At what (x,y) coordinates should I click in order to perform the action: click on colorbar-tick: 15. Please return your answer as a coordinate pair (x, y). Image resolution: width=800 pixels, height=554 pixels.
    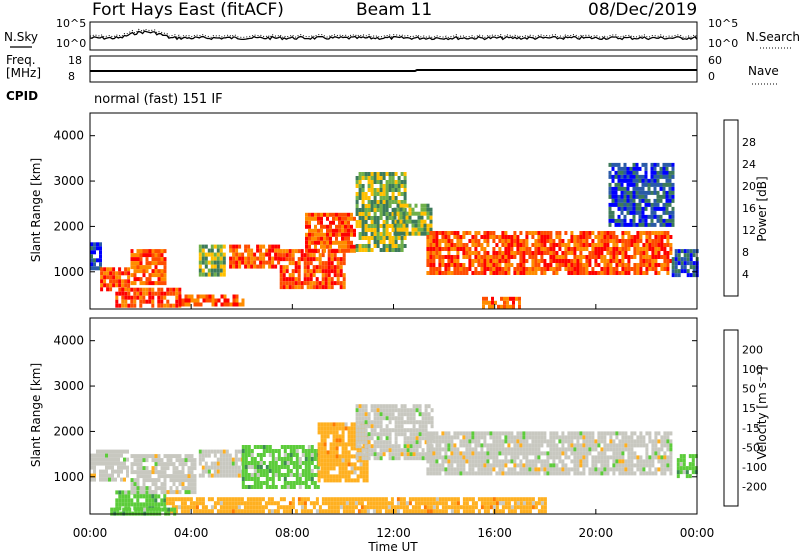
    Looking at the image, I should click on (749, 408).